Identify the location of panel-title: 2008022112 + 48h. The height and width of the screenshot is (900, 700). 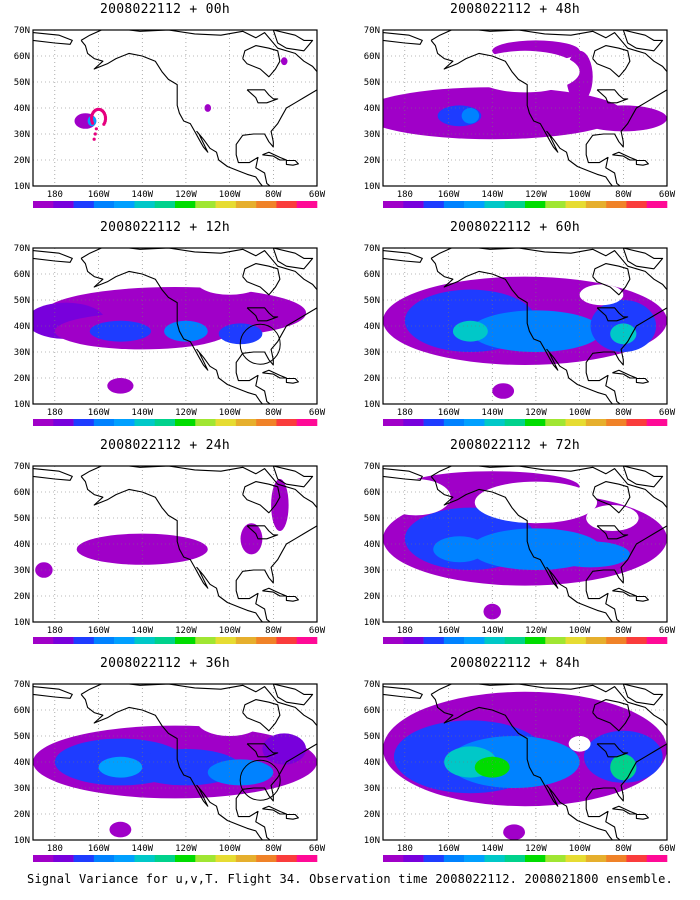
(515, 9).